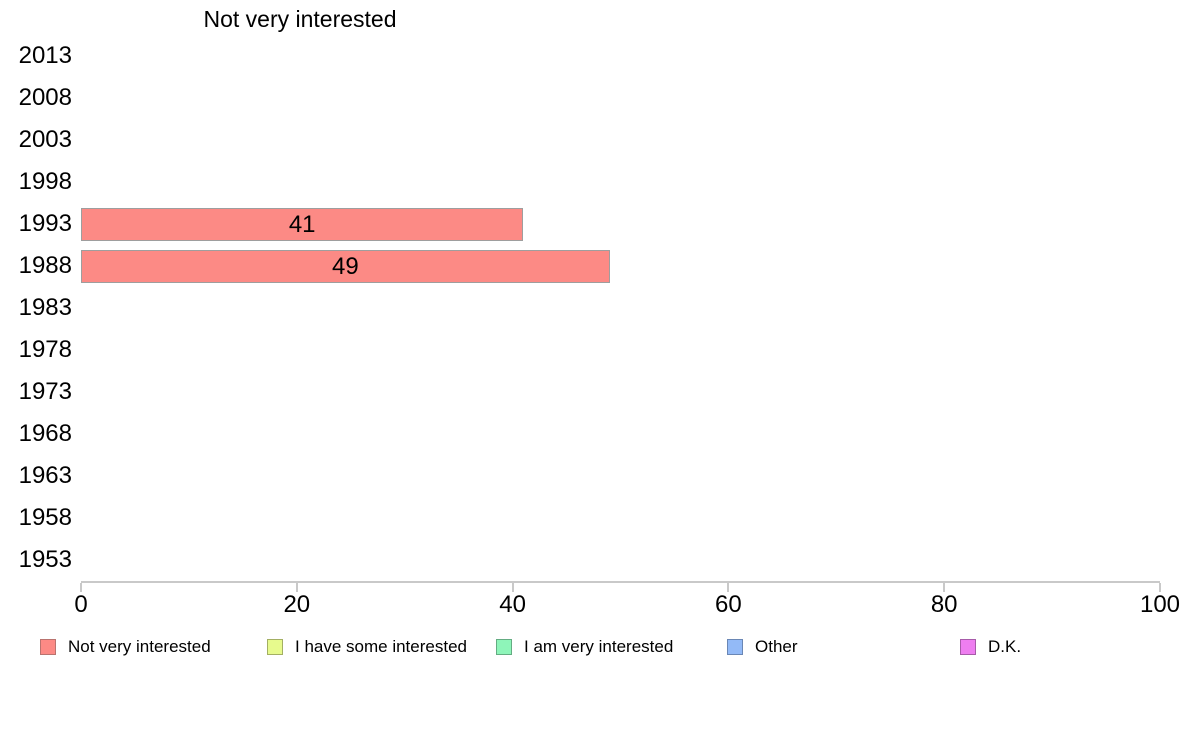  I want to click on y-axis-label: 1998, so click(45, 181).